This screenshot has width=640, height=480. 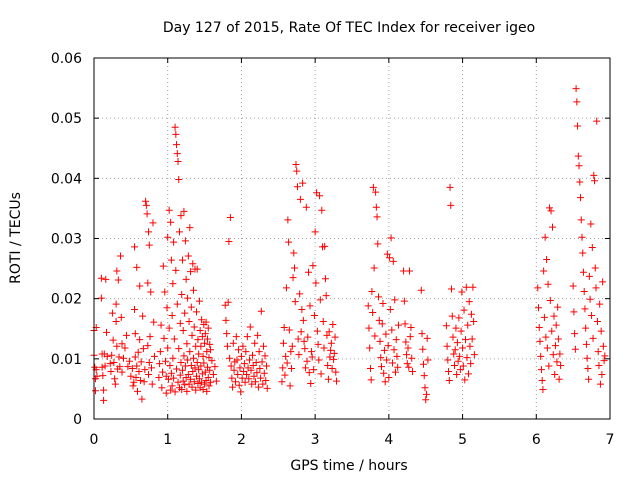 What do you see at coordinates (610, 440) in the screenshot?
I see `x-tick-label: 7` at bounding box center [610, 440].